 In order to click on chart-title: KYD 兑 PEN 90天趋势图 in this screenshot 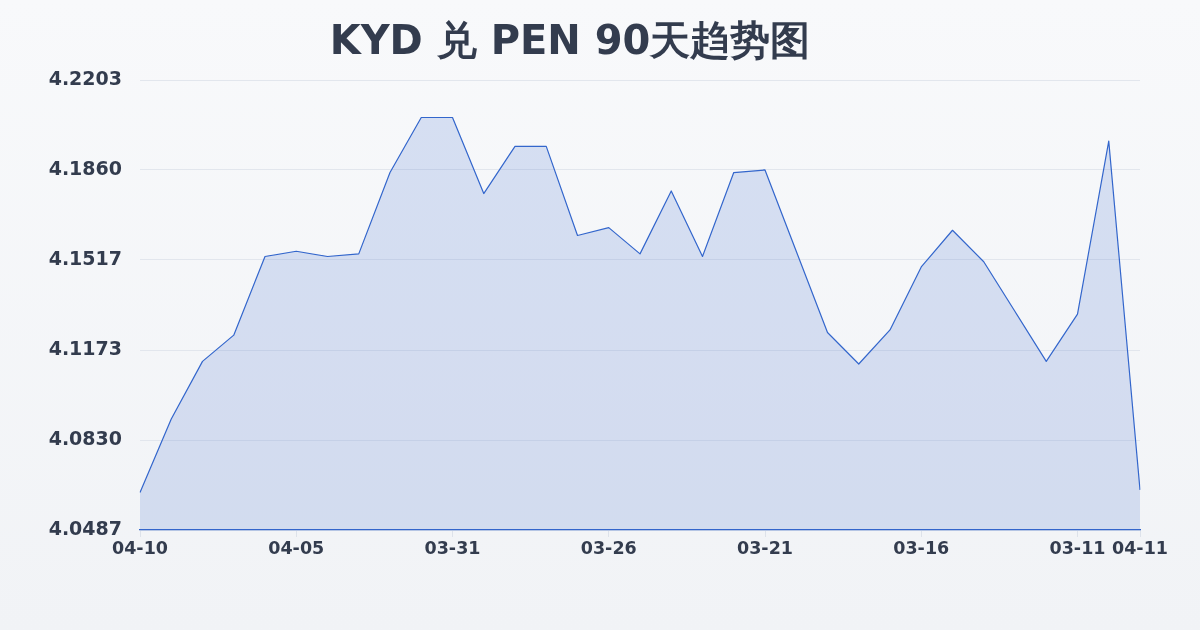, I will do `click(570, 40)`.